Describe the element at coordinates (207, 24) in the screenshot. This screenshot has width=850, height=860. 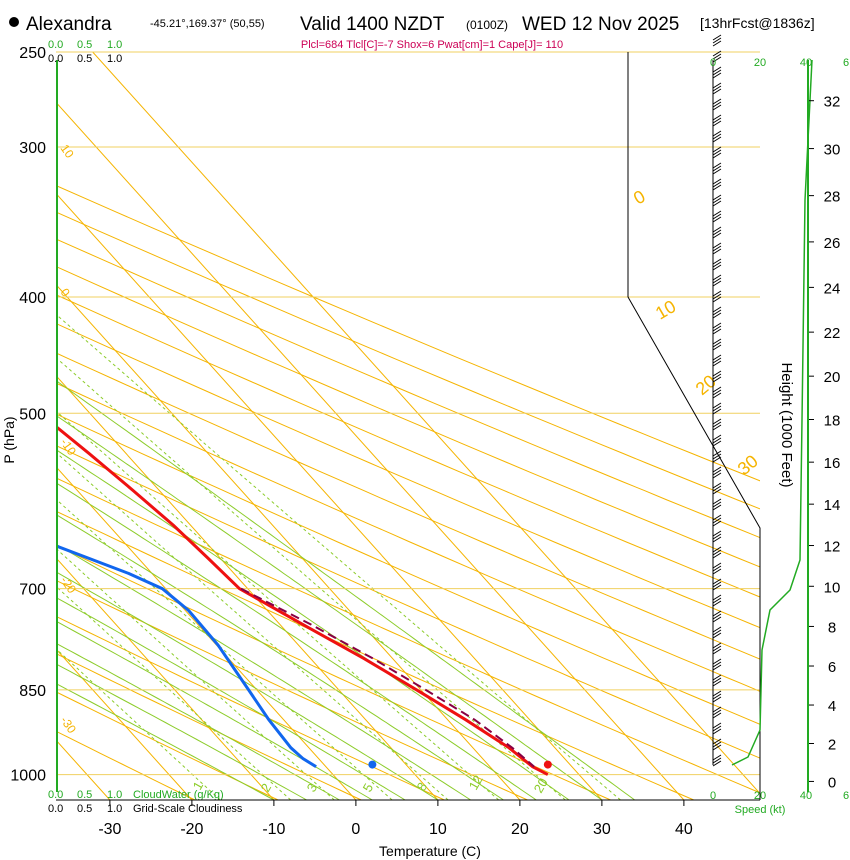
I see `station-coords: -45.21°,169.37° (50,55)` at that location.